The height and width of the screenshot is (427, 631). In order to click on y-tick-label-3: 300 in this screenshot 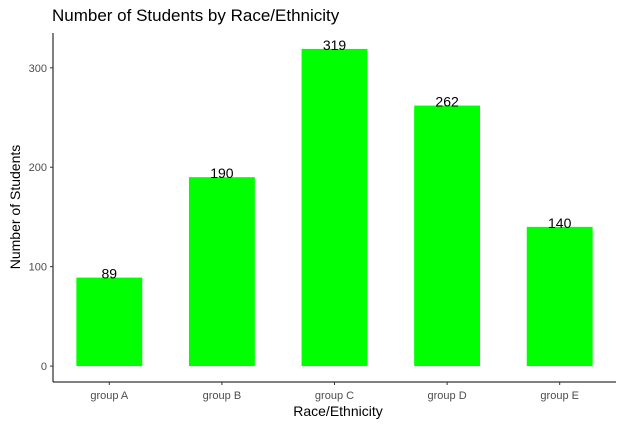, I will do `click(38, 69)`.